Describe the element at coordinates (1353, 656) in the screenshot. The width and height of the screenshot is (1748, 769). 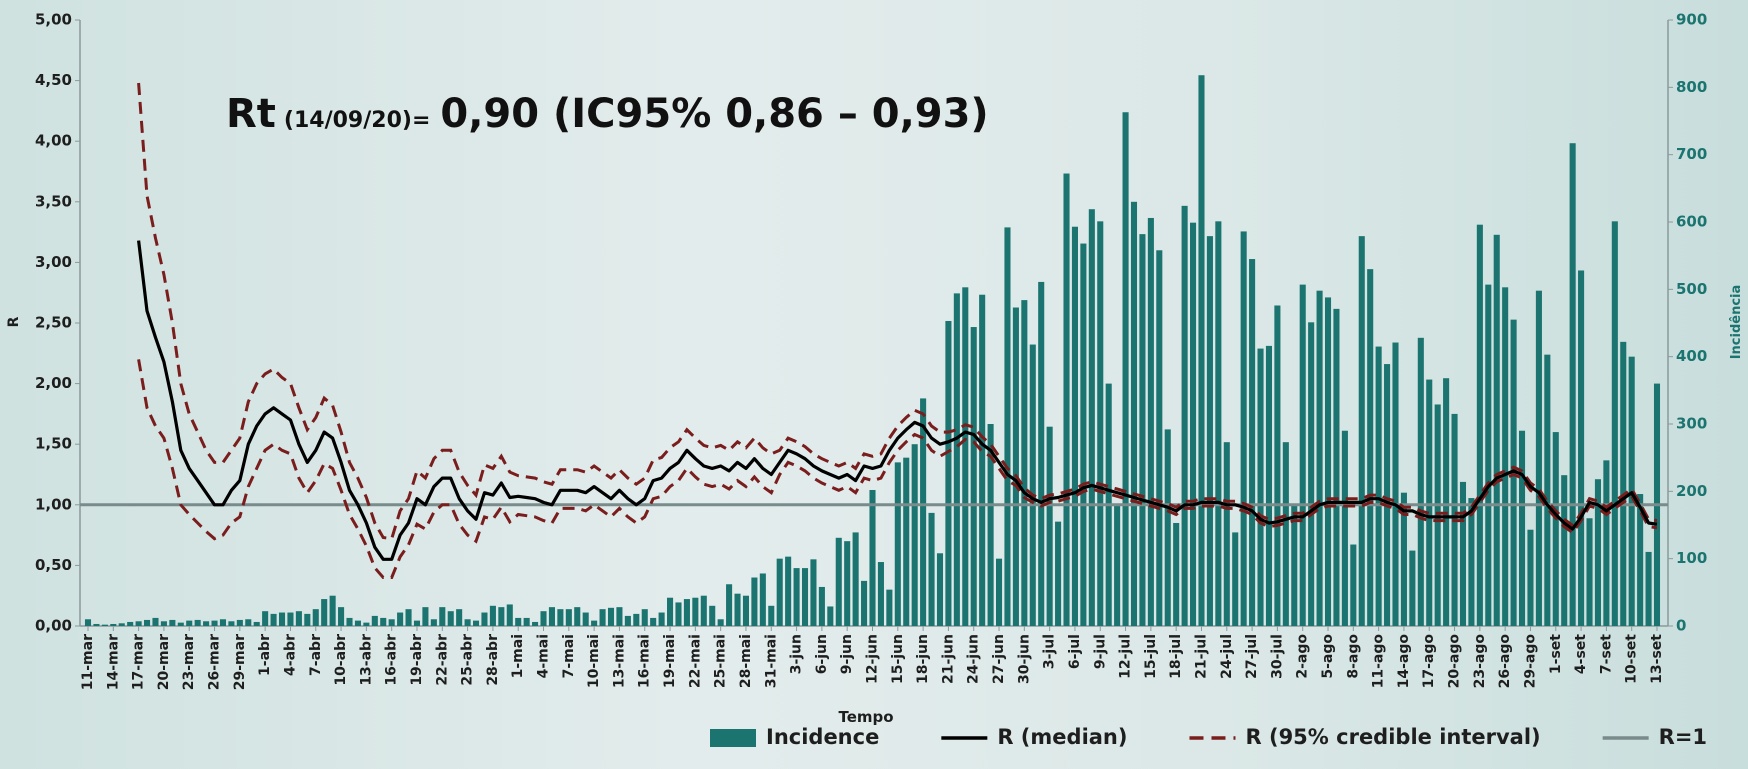
I see `x-tick-label: 8-ago` at that location.